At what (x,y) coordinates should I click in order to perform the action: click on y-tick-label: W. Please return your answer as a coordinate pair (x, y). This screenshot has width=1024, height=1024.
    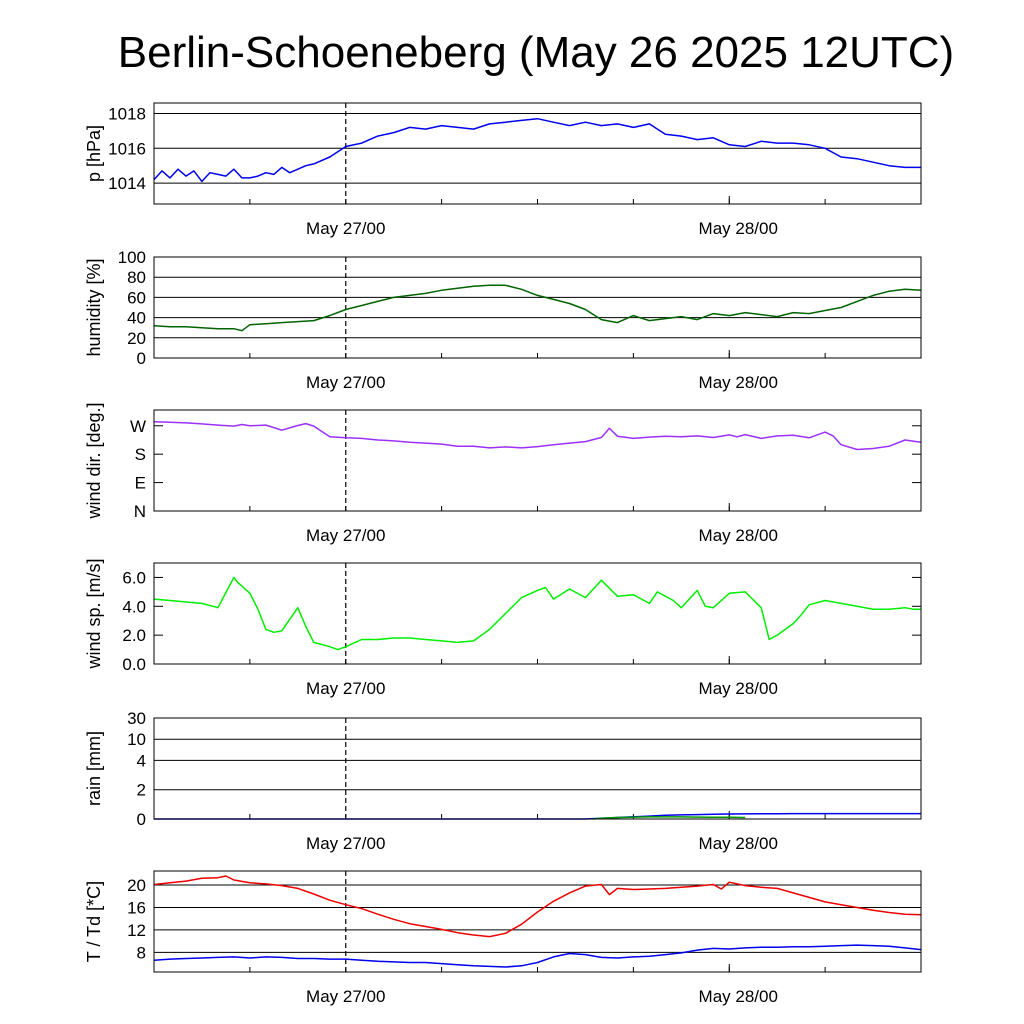
    Looking at the image, I should click on (138, 426).